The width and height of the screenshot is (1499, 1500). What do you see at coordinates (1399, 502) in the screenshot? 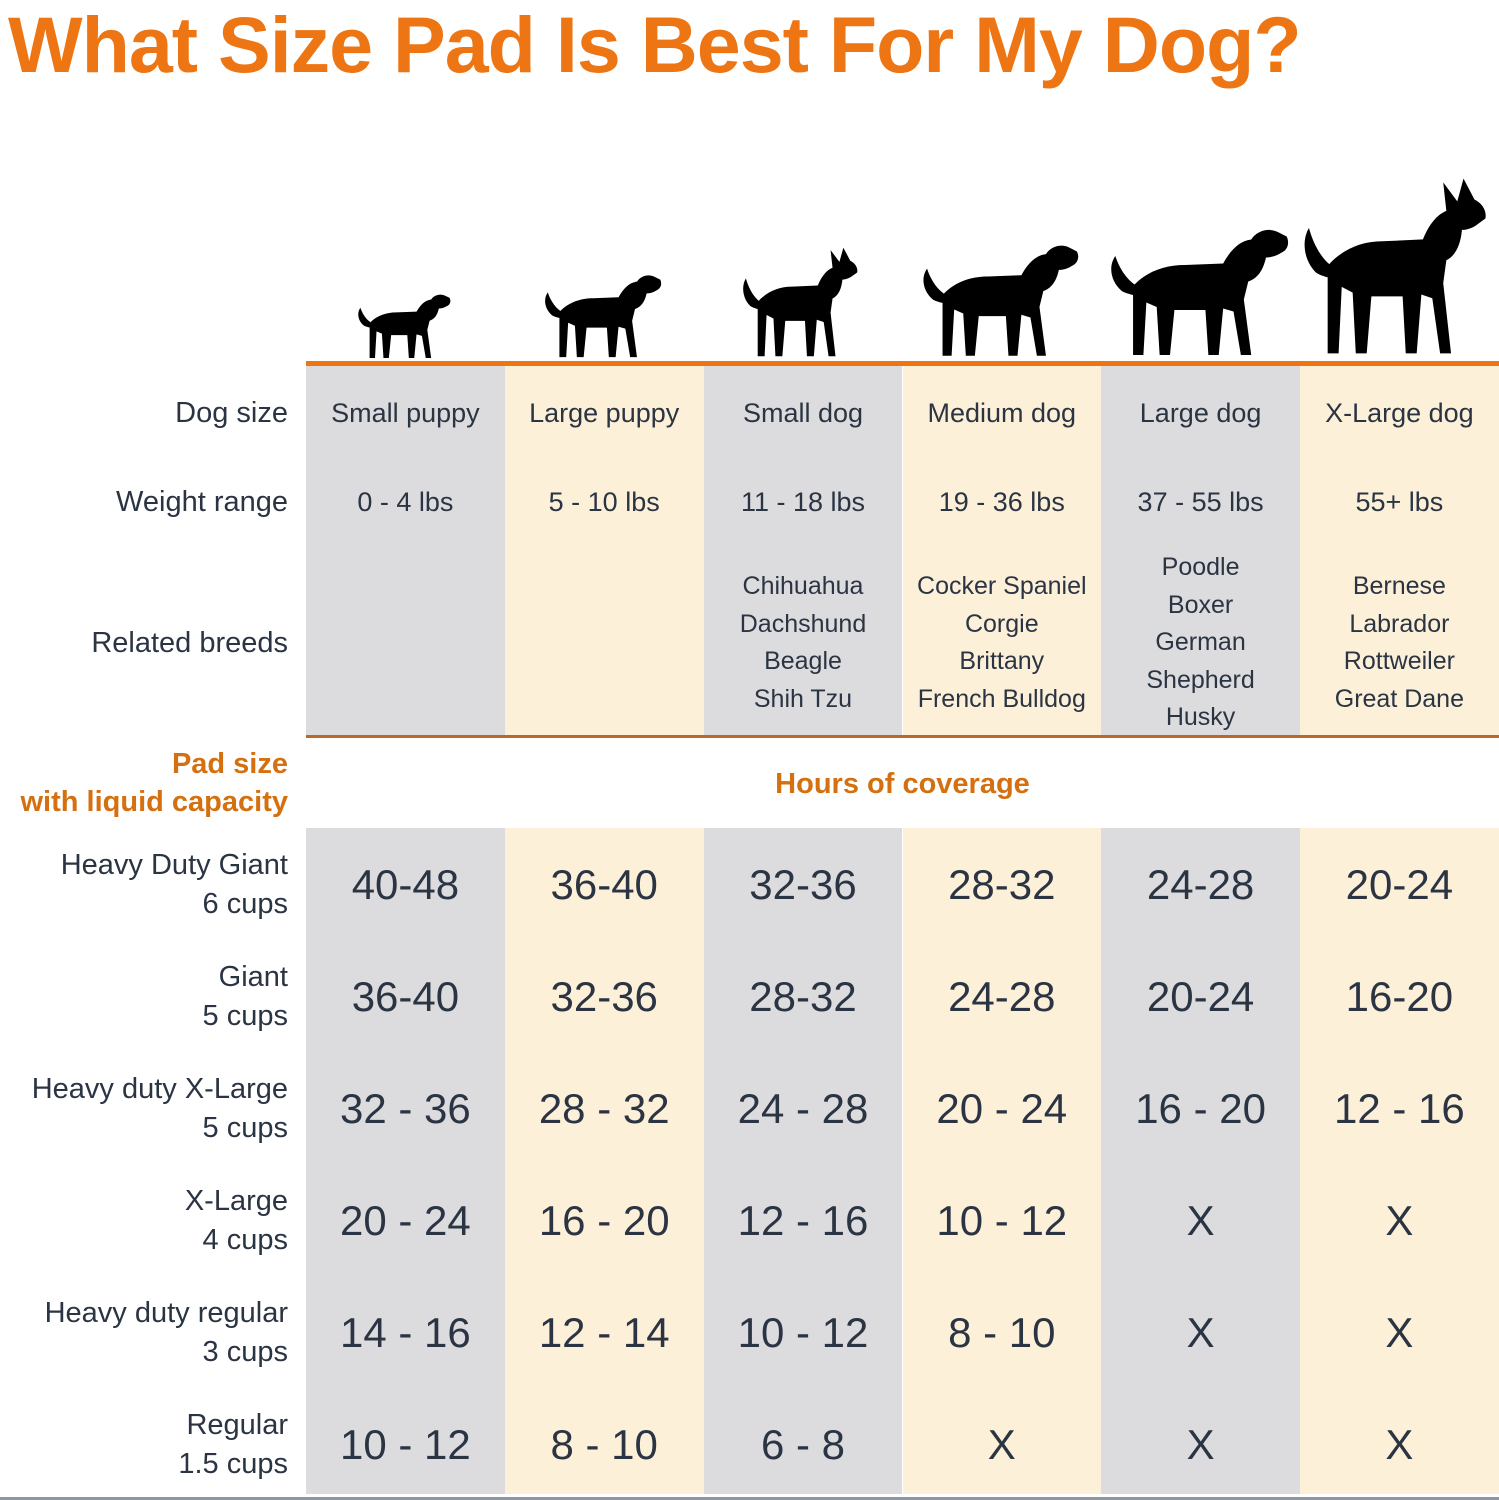
I see `weight-cell: 55+ lbs` at bounding box center [1399, 502].